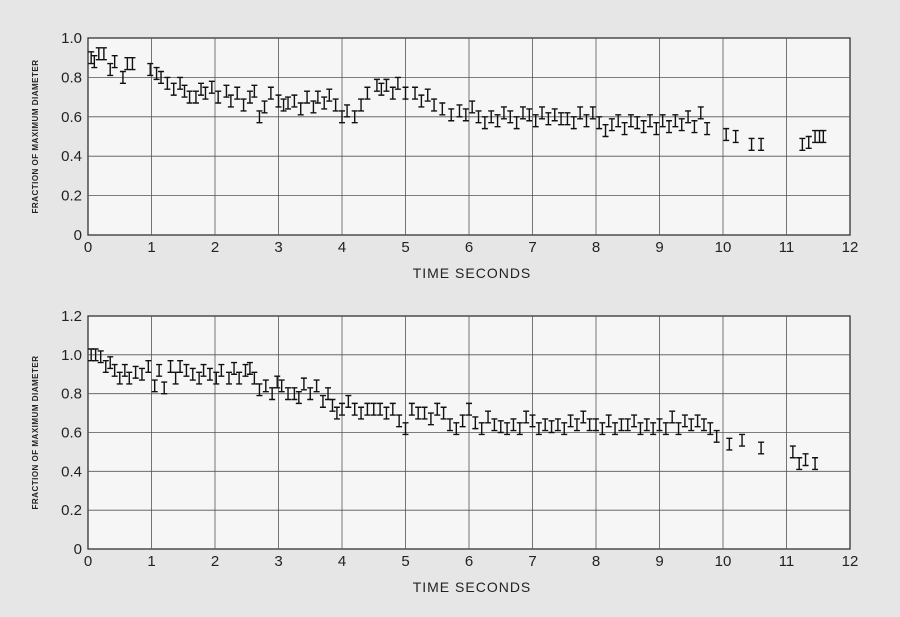 Image resolution: width=900 pixels, height=617 pixels. Describe the element at coordinates (71, 394) in the screenshot. I see `y-tick-label: 0.8` at that location.